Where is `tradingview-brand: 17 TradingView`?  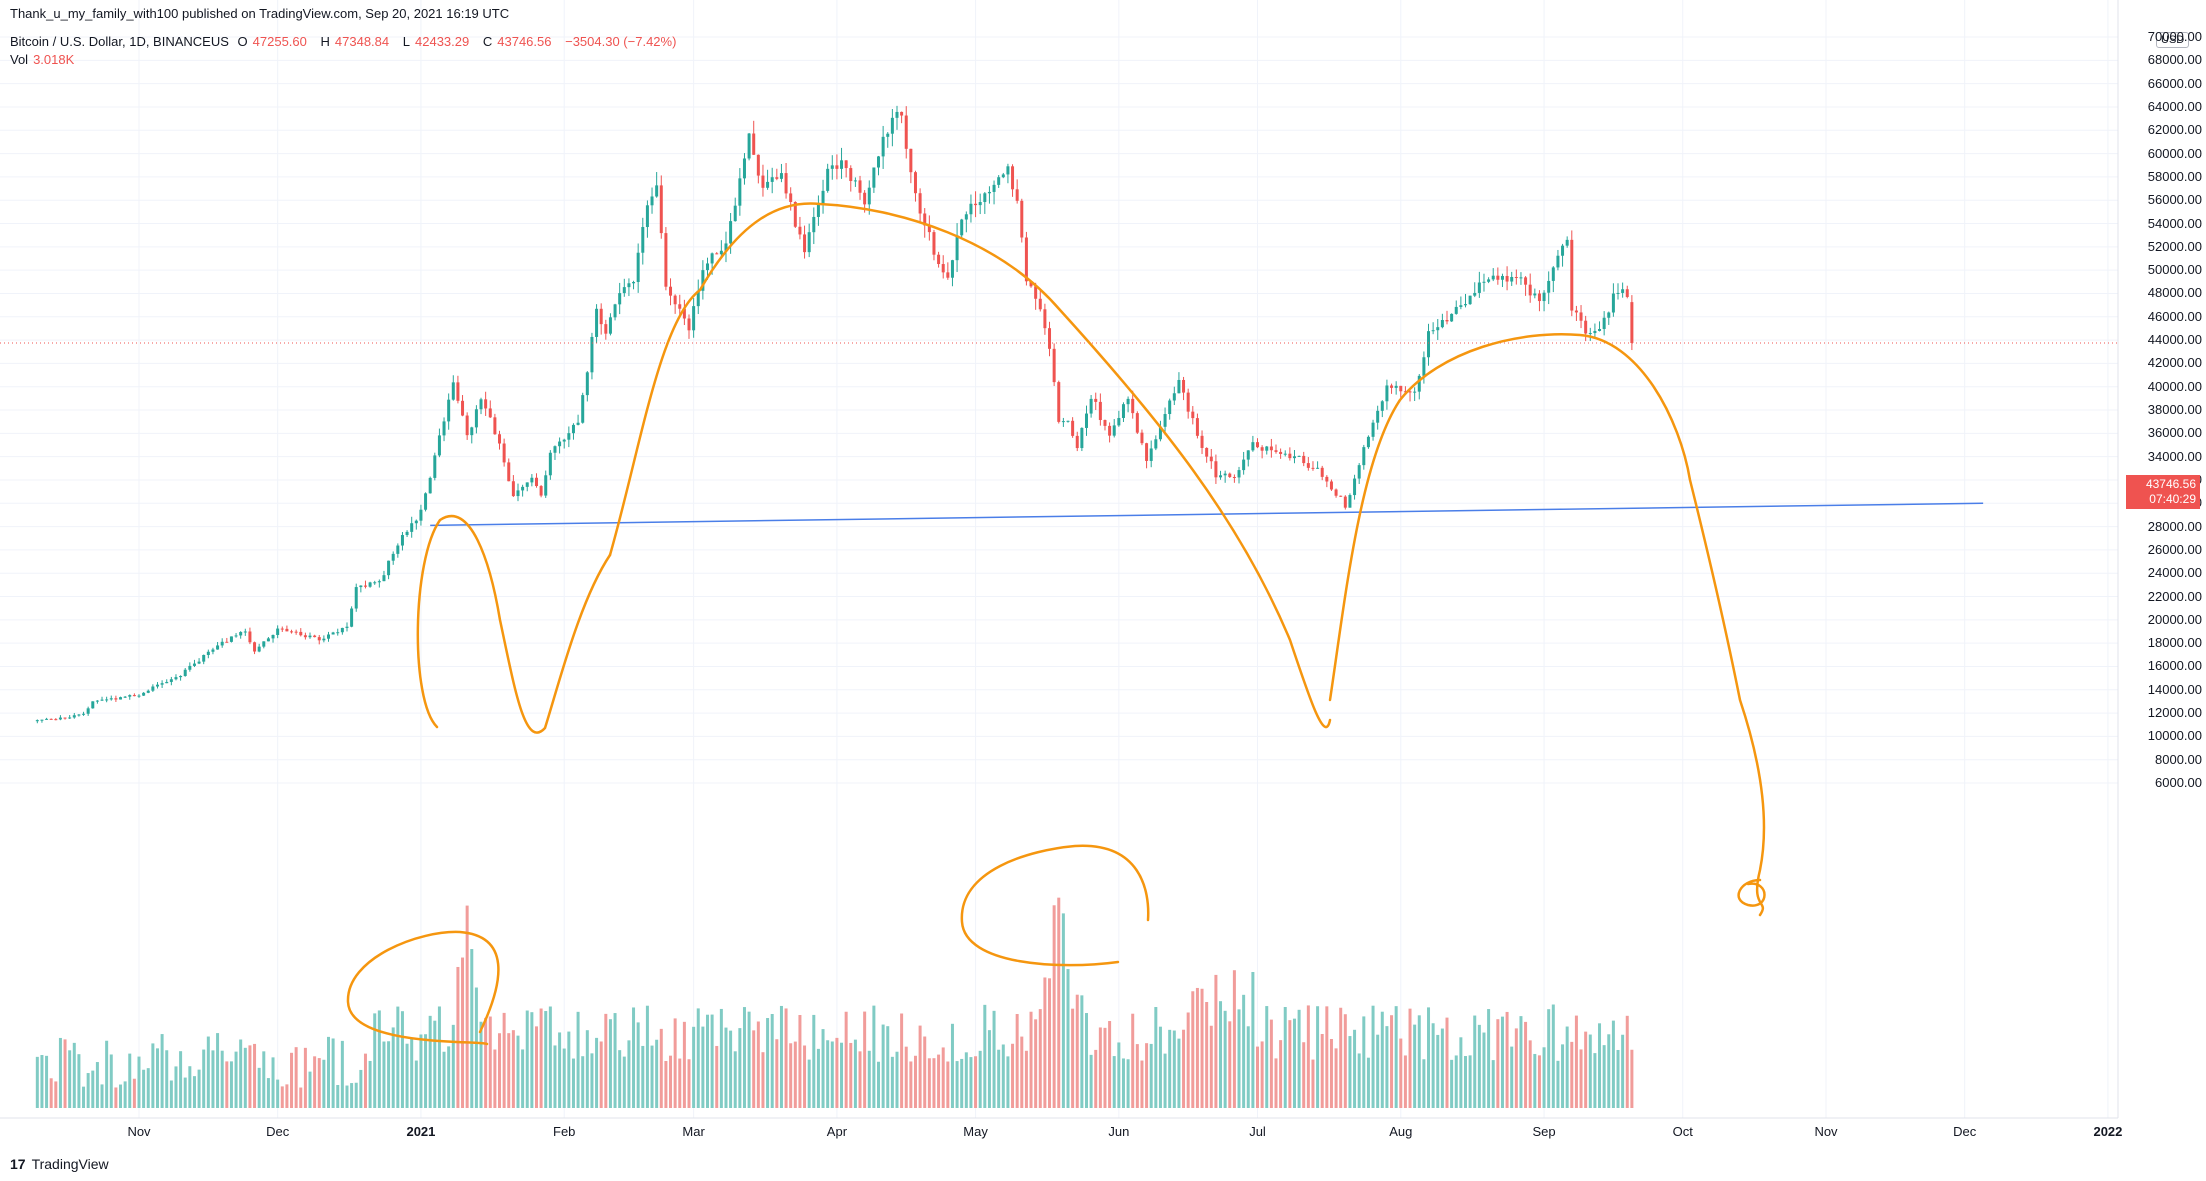
tradingview-brand: 17 TradingView is located at coordinates (59, 1164).